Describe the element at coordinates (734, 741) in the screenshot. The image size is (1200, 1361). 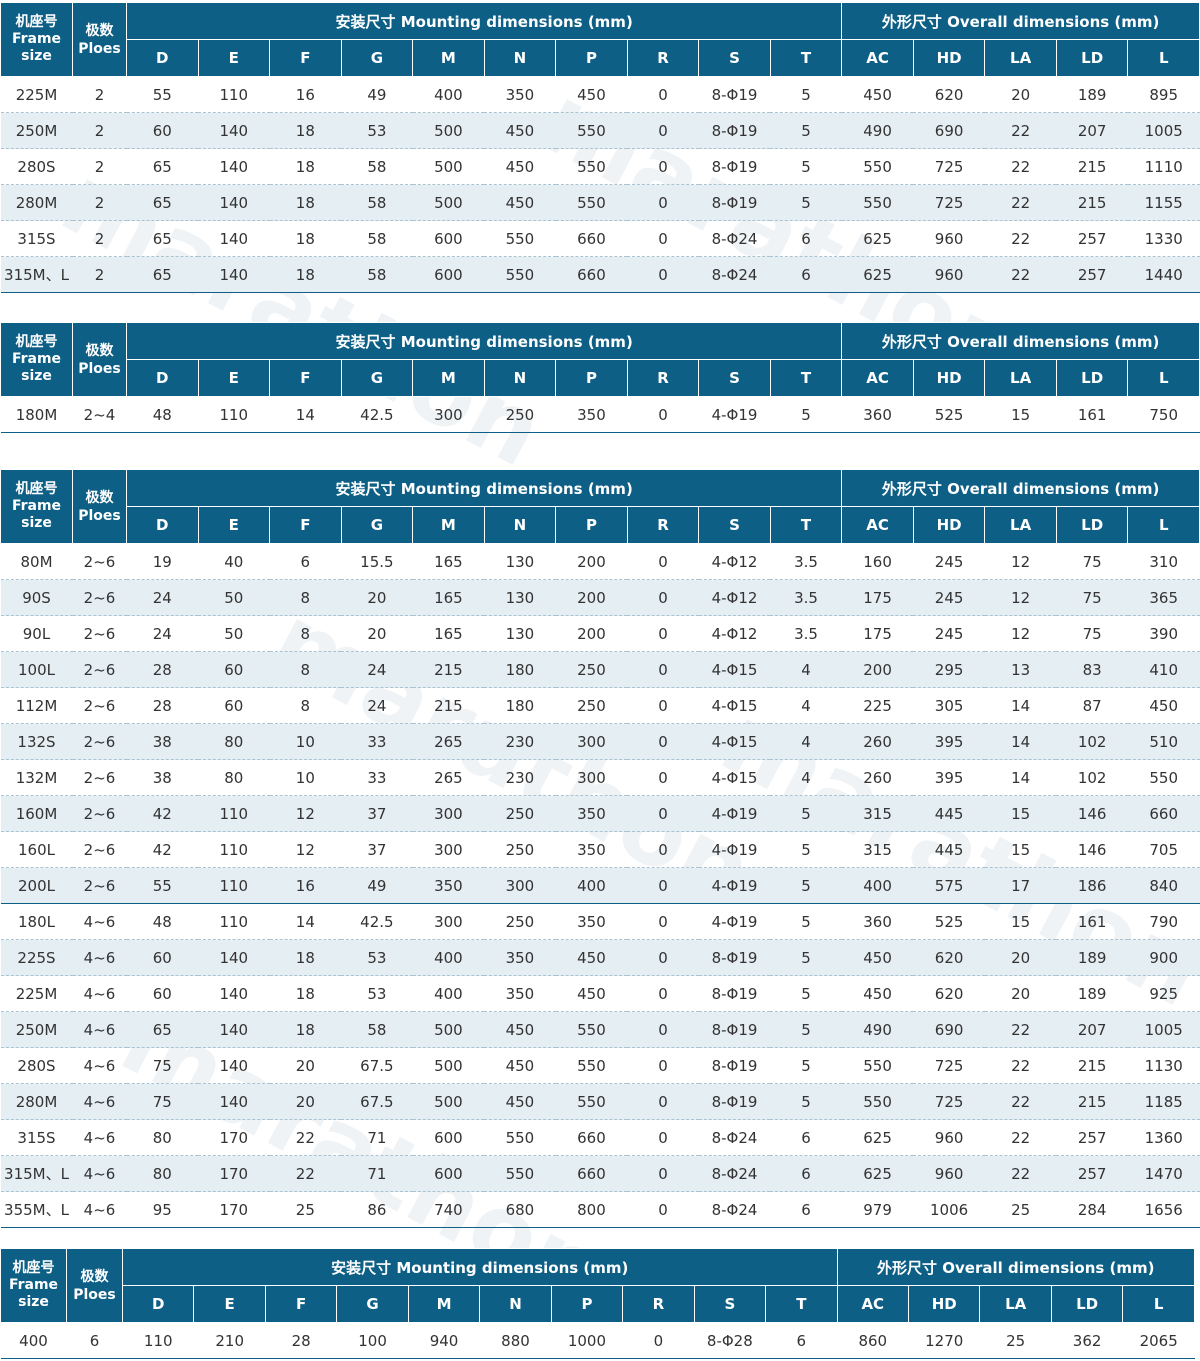
I see `dimension-cell: 4-Φ15` at that location.